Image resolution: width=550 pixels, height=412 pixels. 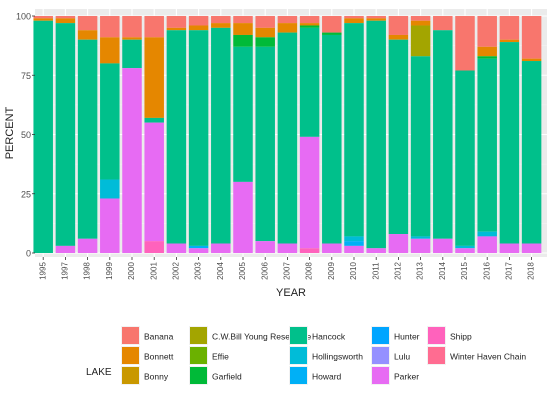 I want to click on legend-label: Hunter, so click(x=407, y=337).